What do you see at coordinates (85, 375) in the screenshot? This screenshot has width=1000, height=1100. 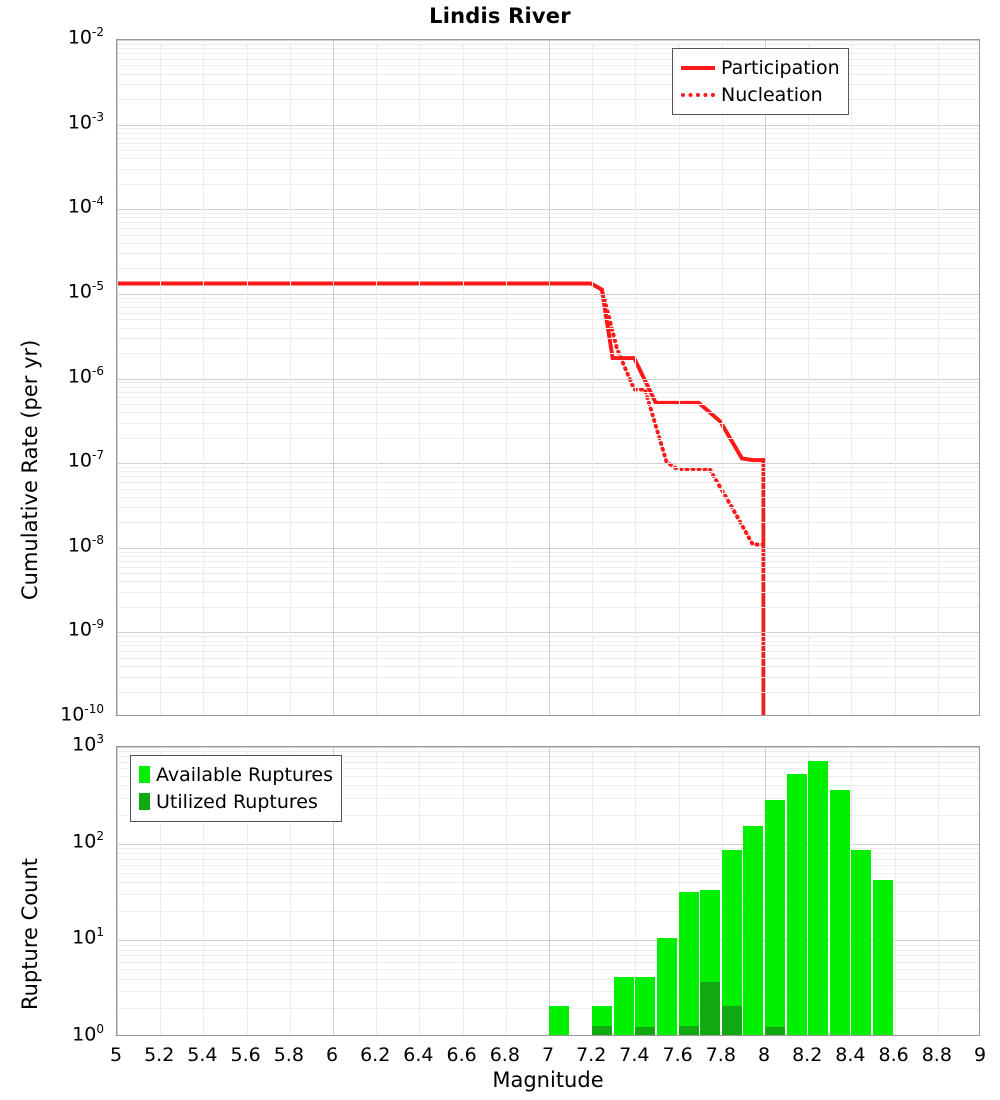 I see `y-tick-label: 10⁻⁶` at bounding box center [85, 375].